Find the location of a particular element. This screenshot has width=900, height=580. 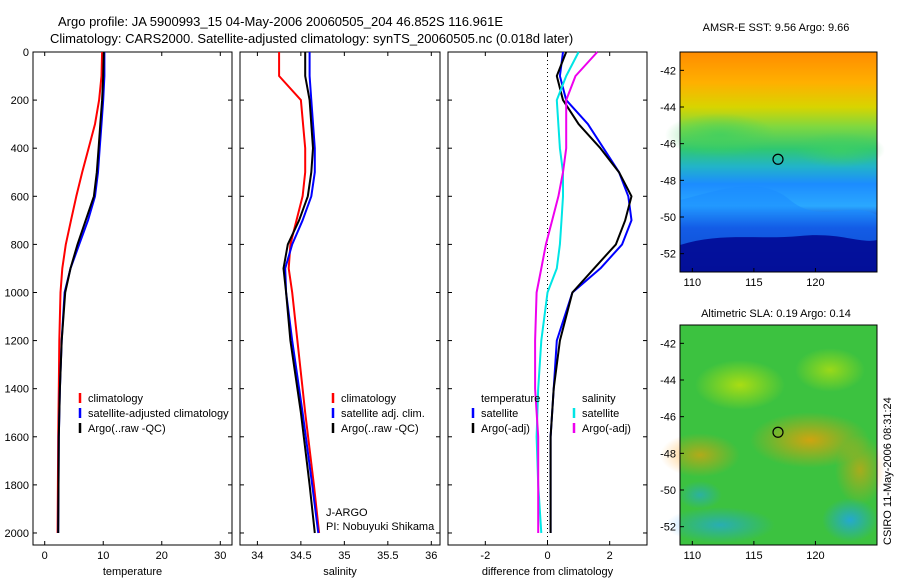

y-tick-label: 600 is located at coordinates (20, 197).